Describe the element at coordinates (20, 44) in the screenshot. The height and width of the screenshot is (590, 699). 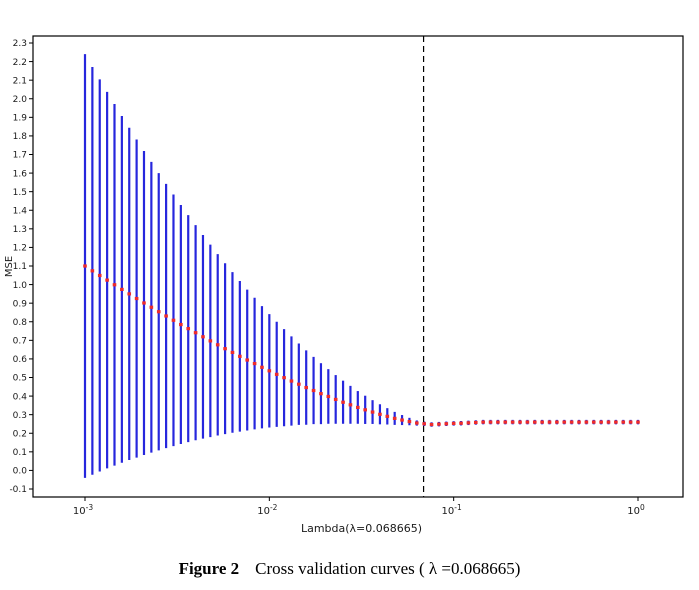
I see `y-tick-label: 2.3` at that location.